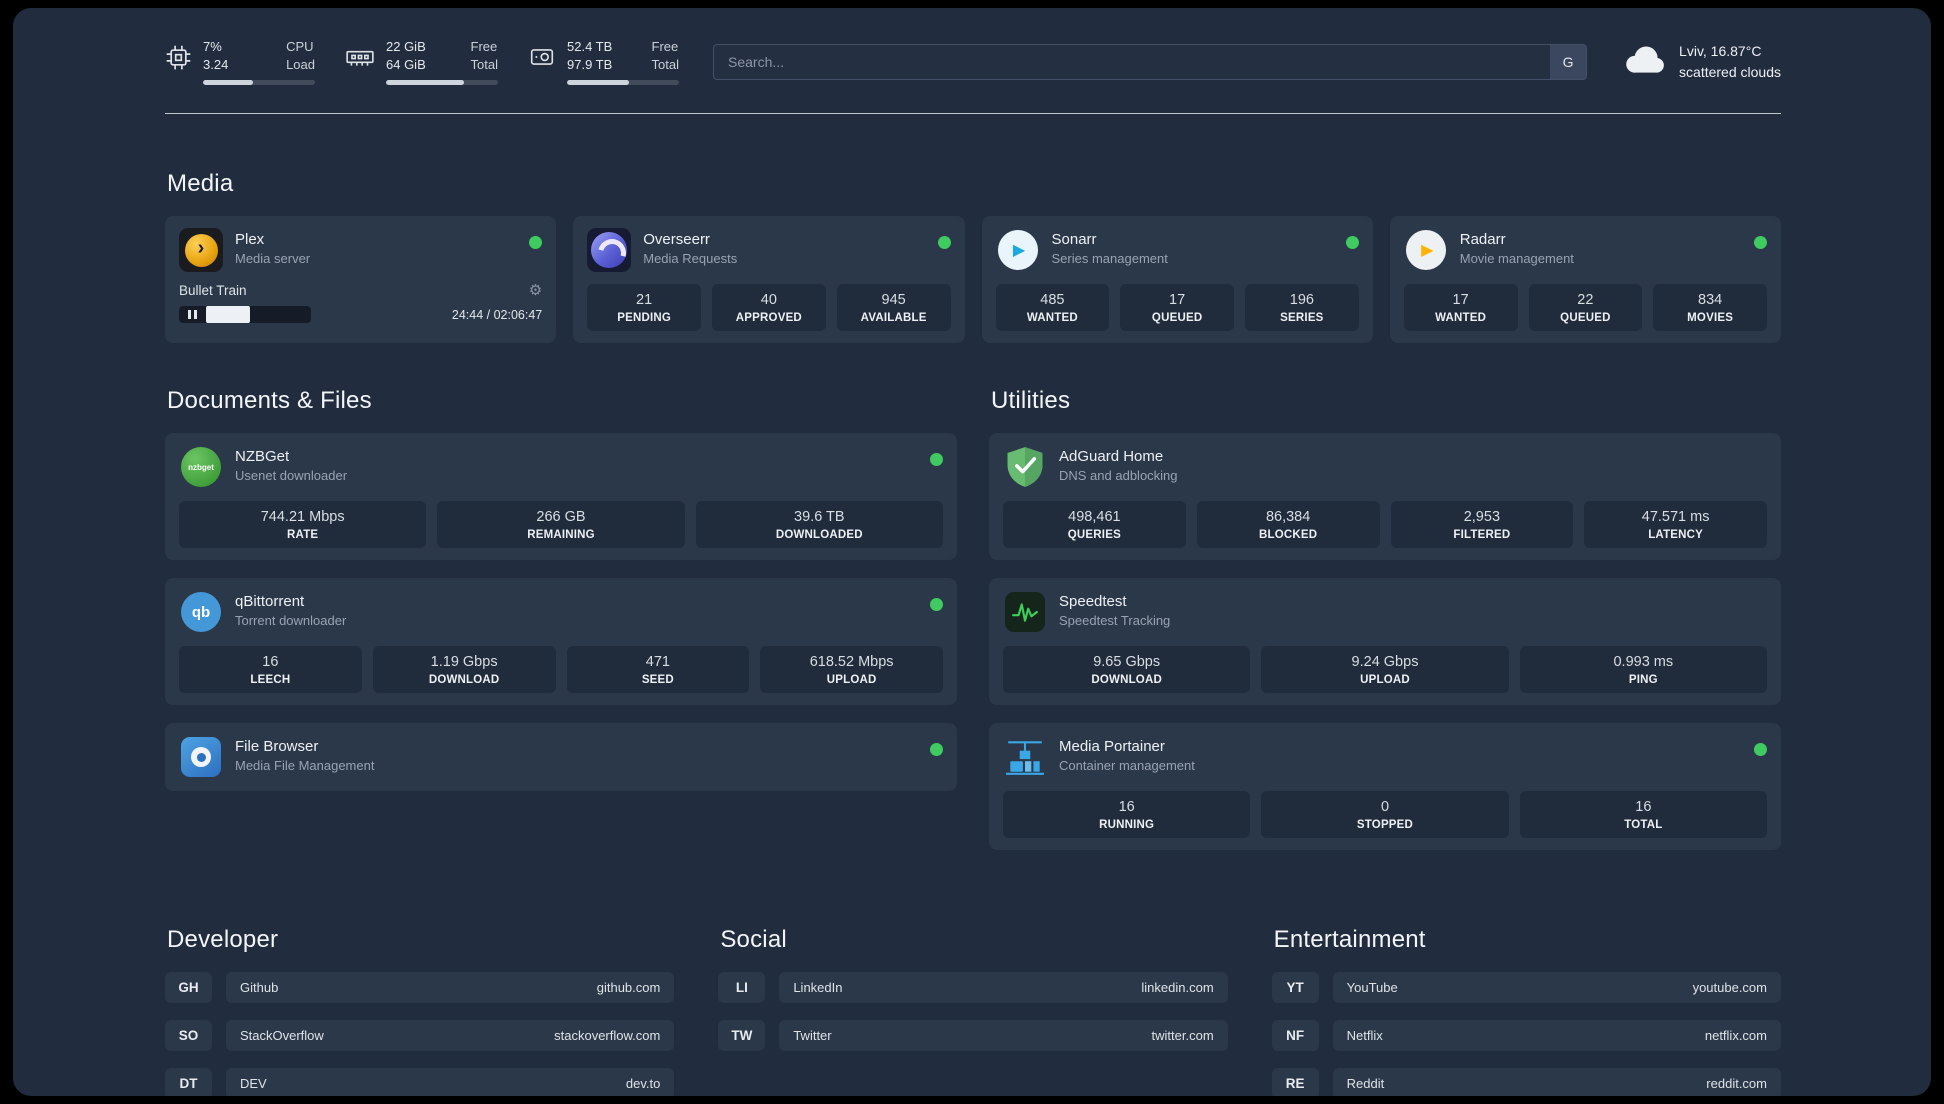 The width and height of the screenshot is (1944, 1104). Describe the element at coordinates (973, 114) in the screenshot. I see `header-divider` at that location.